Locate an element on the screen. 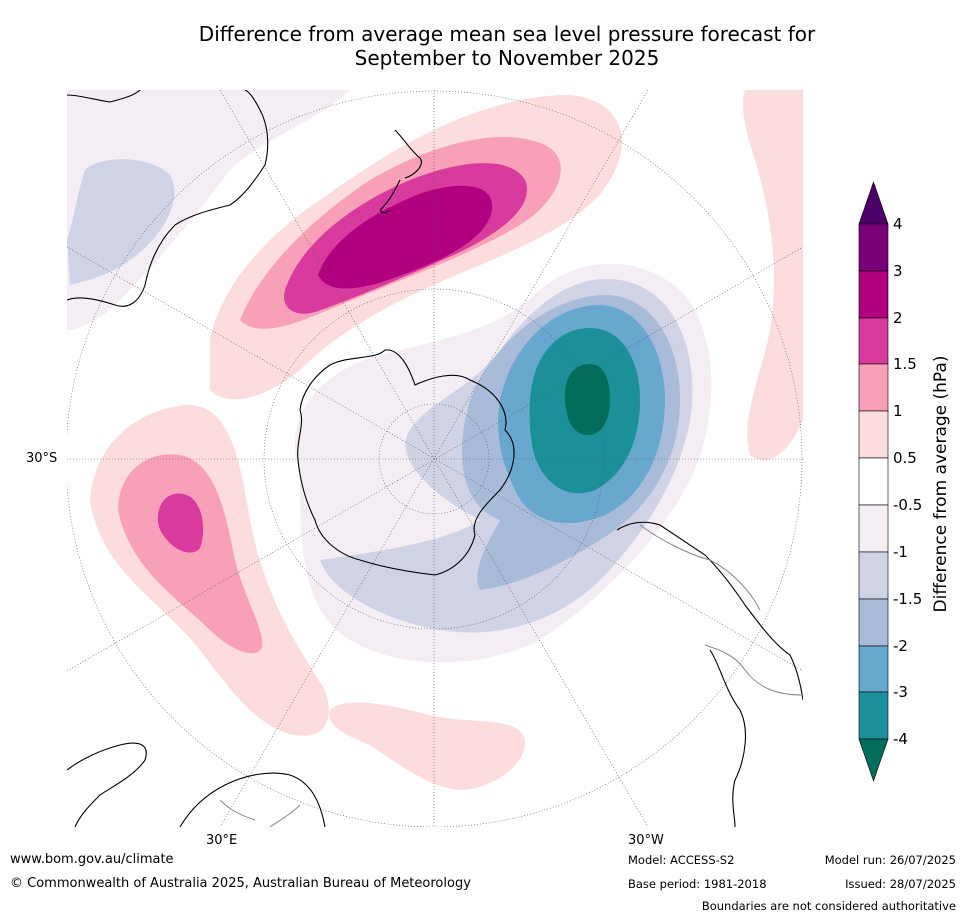 The width and height of the screenshot is (965, 919). colorbar-label-text: Difference from average (hPa) is located at coordinates (941, 484).